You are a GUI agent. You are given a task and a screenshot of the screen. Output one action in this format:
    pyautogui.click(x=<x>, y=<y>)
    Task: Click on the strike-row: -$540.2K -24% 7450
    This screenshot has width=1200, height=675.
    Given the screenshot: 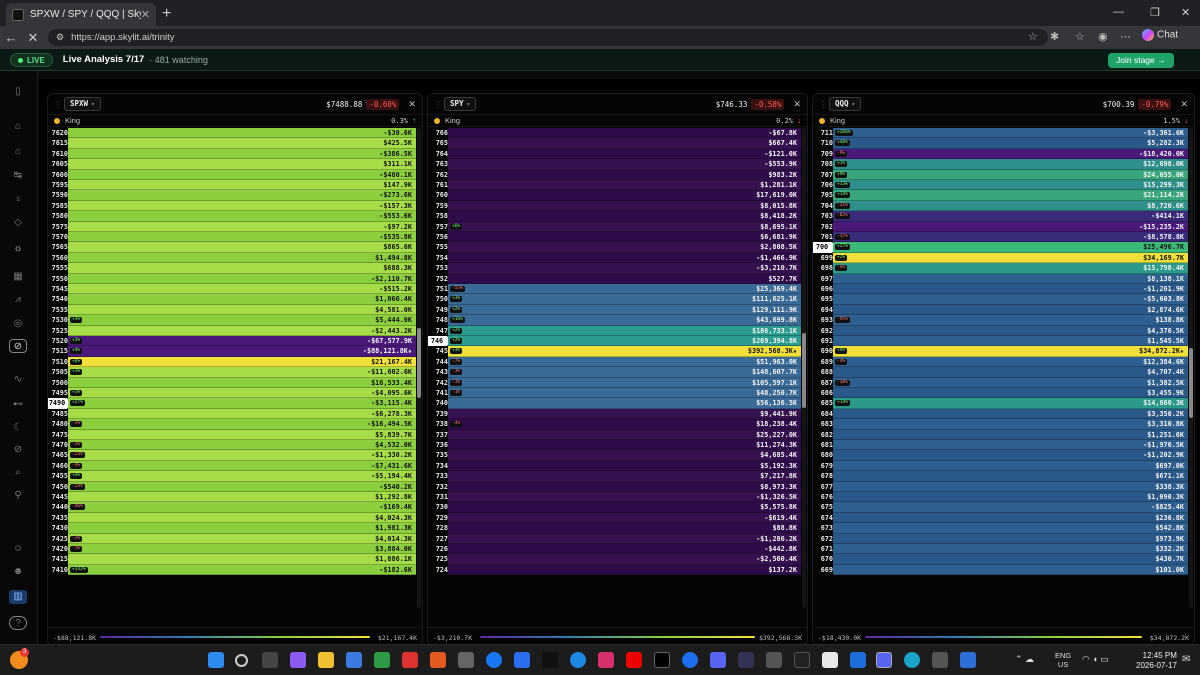 What is the action you would take?
    pyautogui.click(x=232, y=486)
    